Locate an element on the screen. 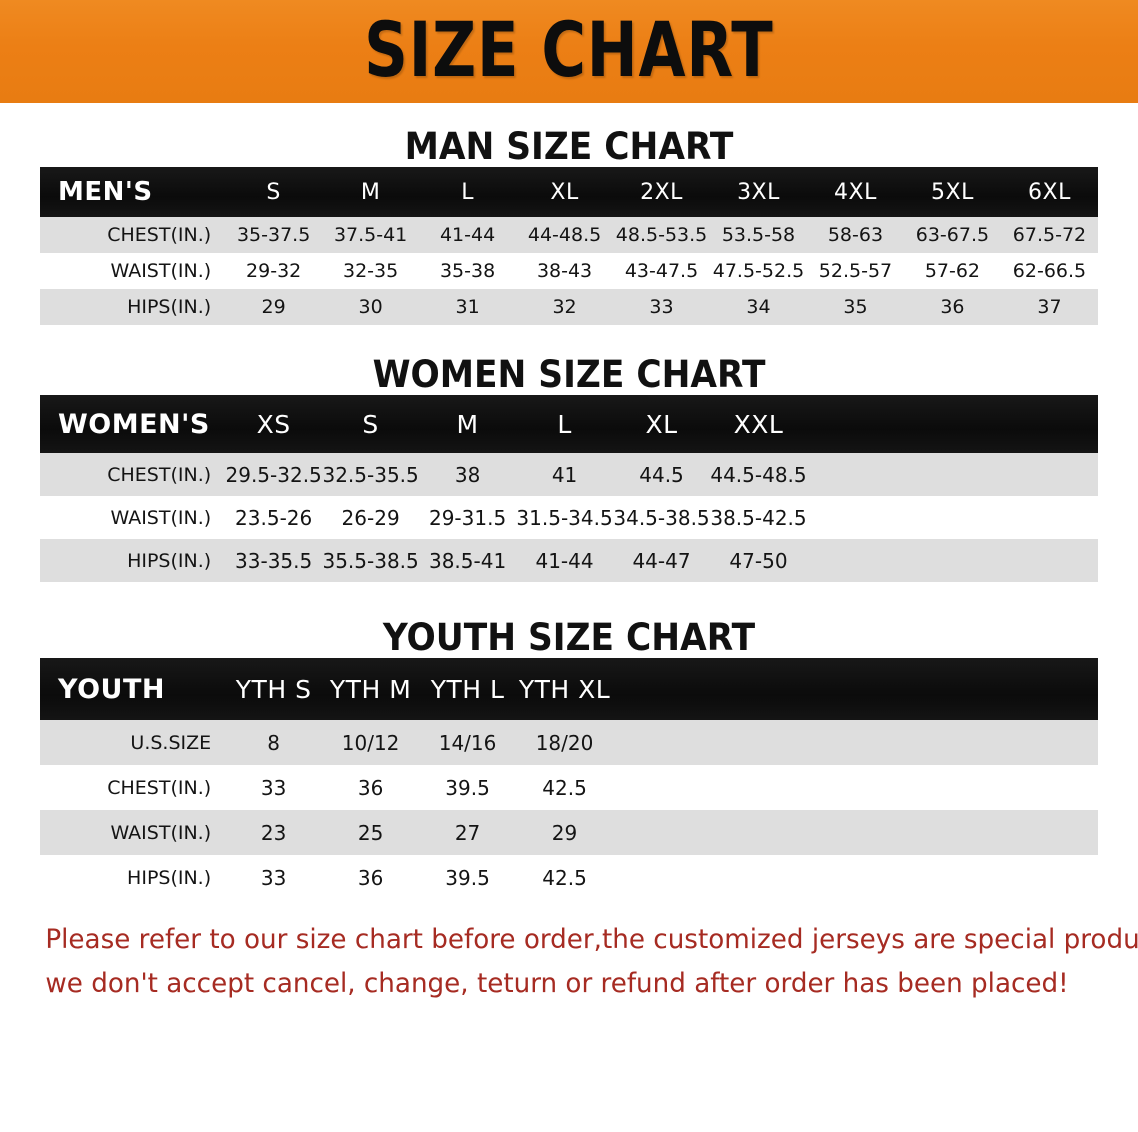 The image size is (1138, 1132). measurement-cell: 57-62 is located at coordinates (952, 271).